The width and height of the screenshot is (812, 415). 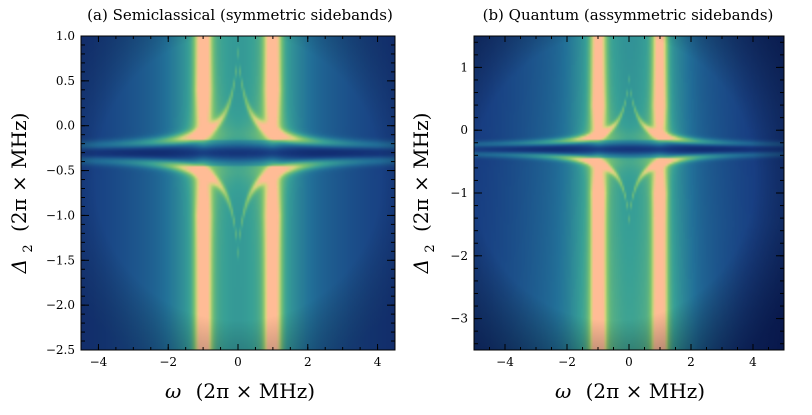 What do you see at coordinates (255, 391) in the screenshot?
I see `panel-a-xlabel-unit: (2π × MHz)` at bounding box center [255, 391].